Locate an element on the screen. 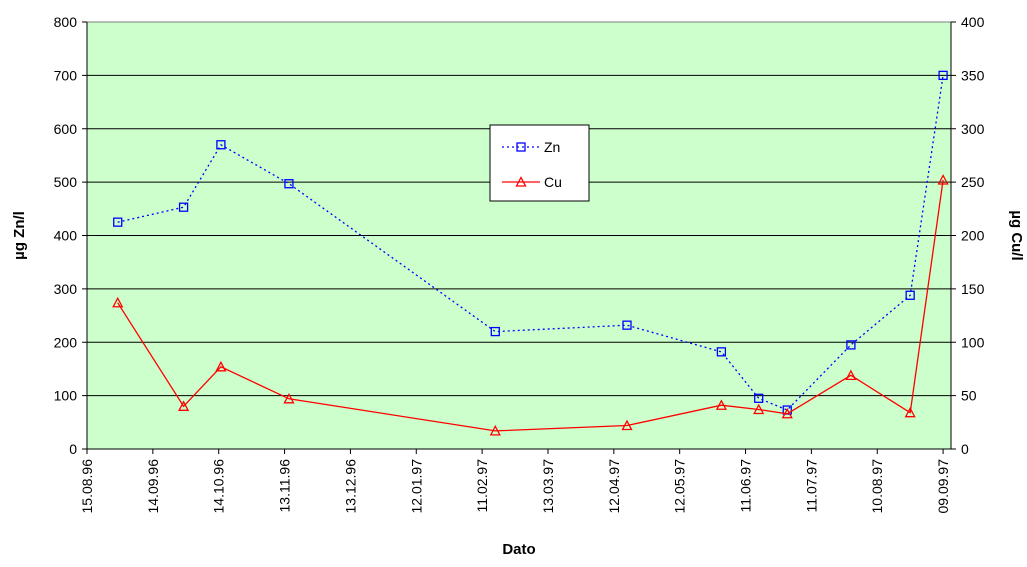 This screenshot has height=567, width=1027. right-axis-ticks: 0 50 100 150 200 250 300 350 400 is located at coordinates (968, 235).